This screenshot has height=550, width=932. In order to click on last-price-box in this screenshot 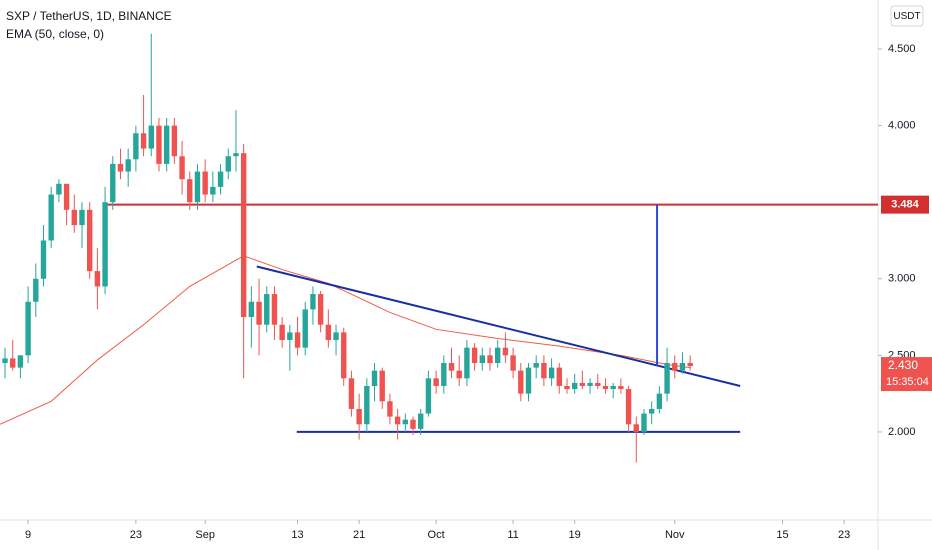, I will do `click(906, 374)`.